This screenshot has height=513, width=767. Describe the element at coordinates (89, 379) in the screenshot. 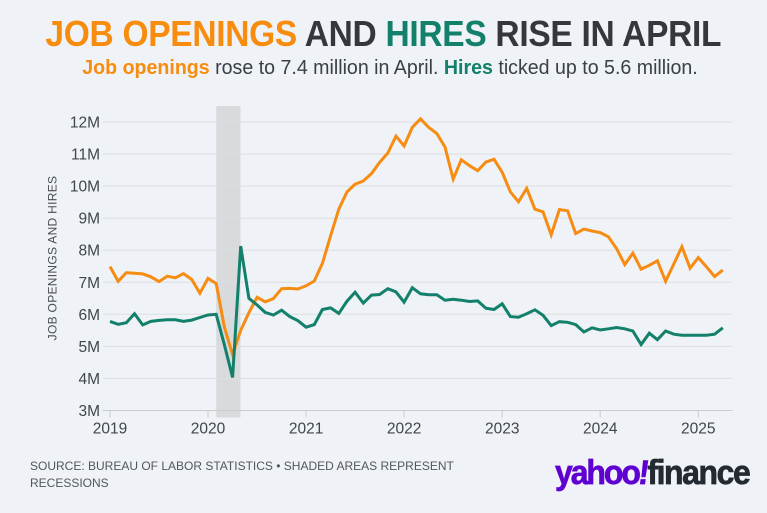

I see `svg-text: 4M` at that location.